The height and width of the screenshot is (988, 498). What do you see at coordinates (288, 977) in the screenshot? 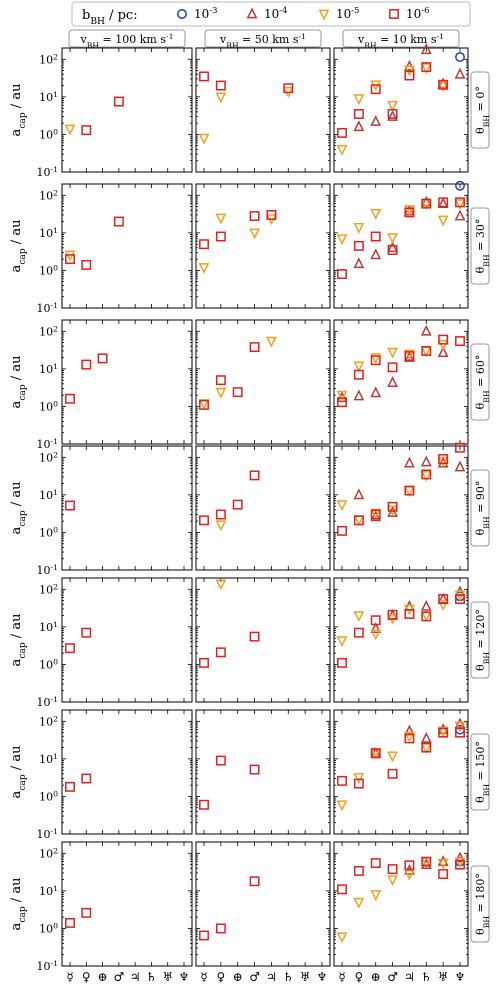
I see `x-tick-label: ♄` at bounding box center [288, 977].